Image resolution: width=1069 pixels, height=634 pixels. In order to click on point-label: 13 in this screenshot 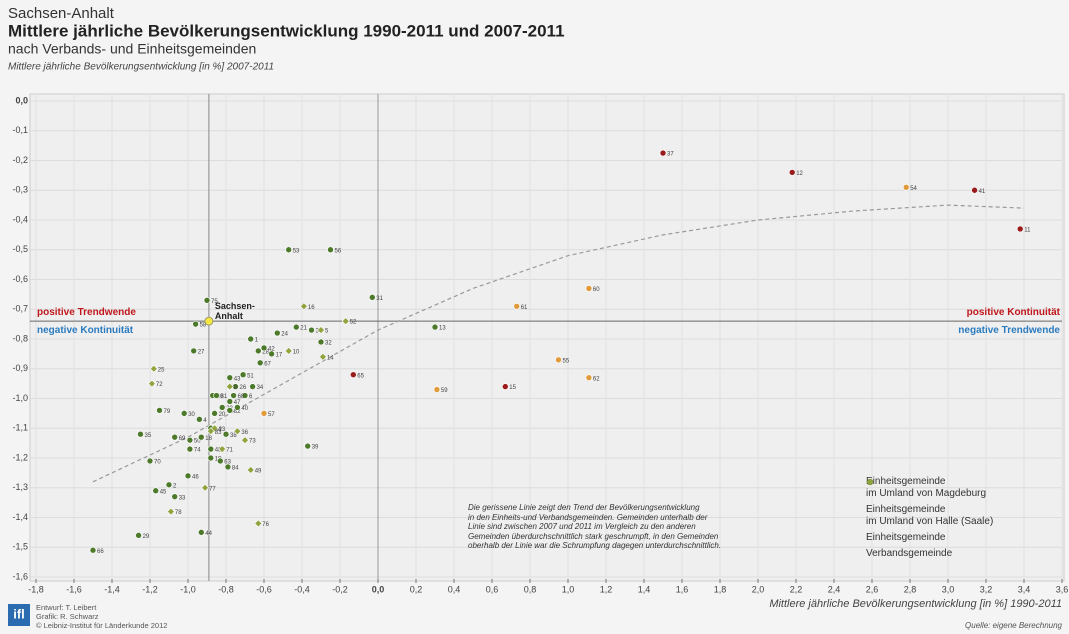, I will do `click(442, 329)`.